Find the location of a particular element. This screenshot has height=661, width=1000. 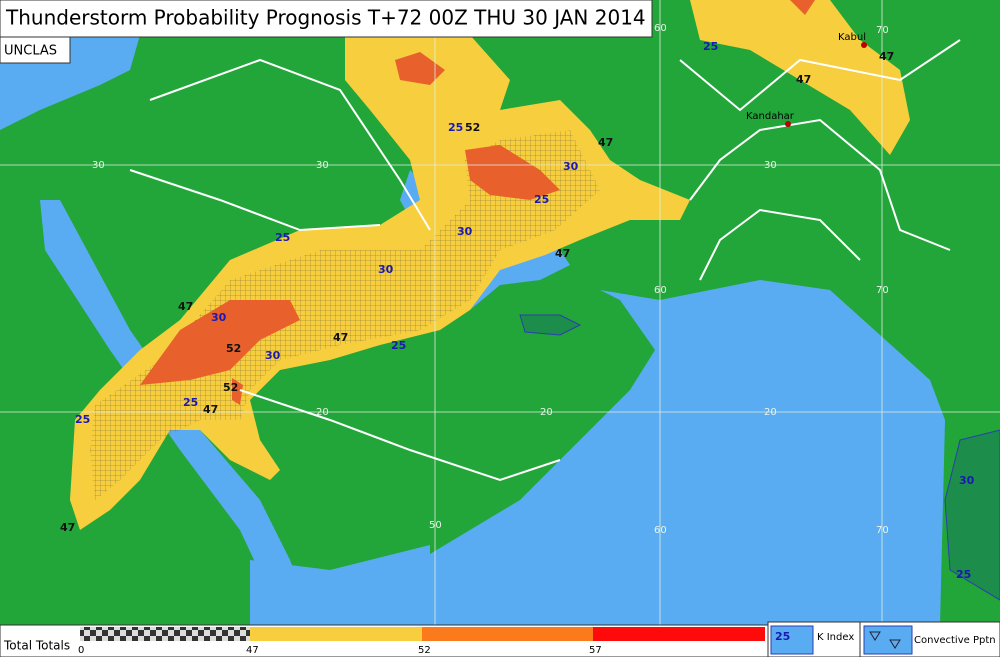

classification-box is located at coordinates (35, 50).